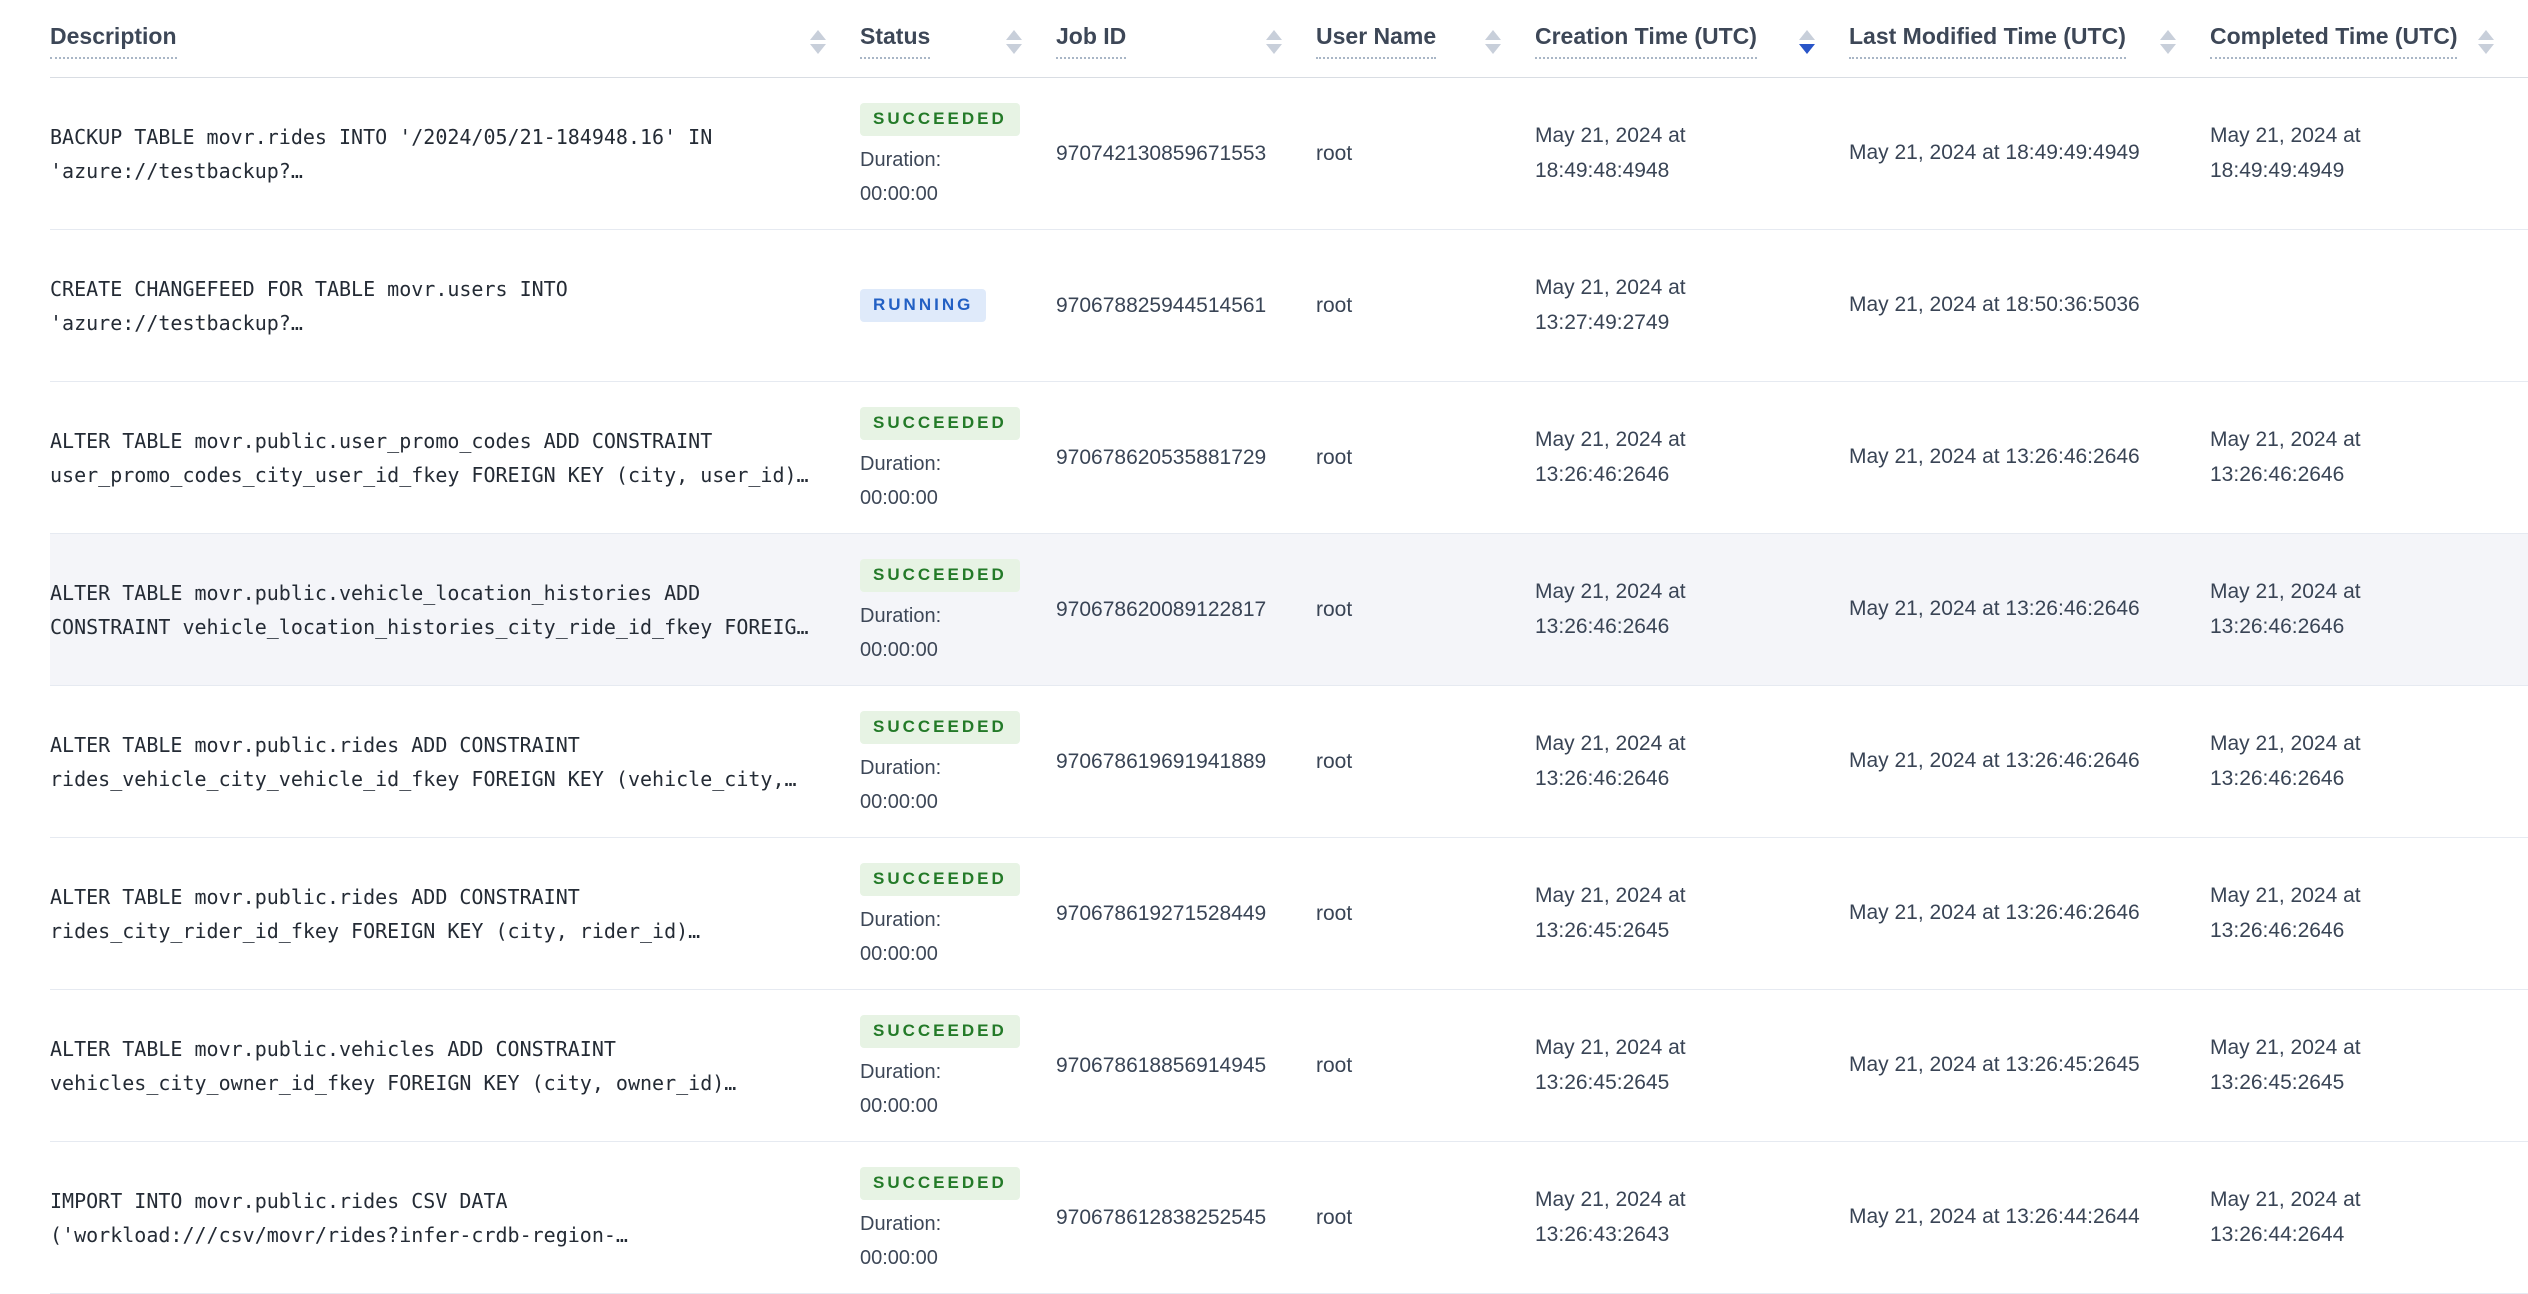 This screenshot has height=1294, width=2528. I want to click on column-header-user-name: User Name, so click(1425, 38).